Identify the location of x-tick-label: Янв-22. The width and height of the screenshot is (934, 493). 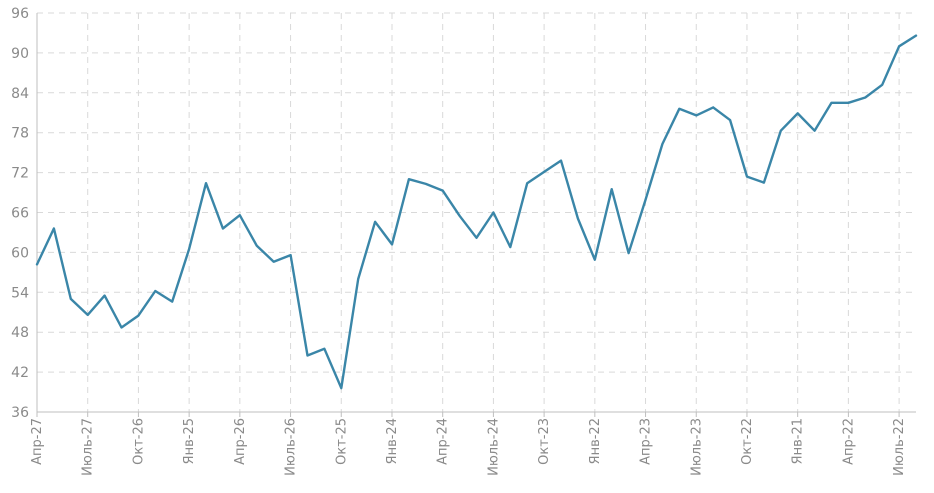
(595, 441).